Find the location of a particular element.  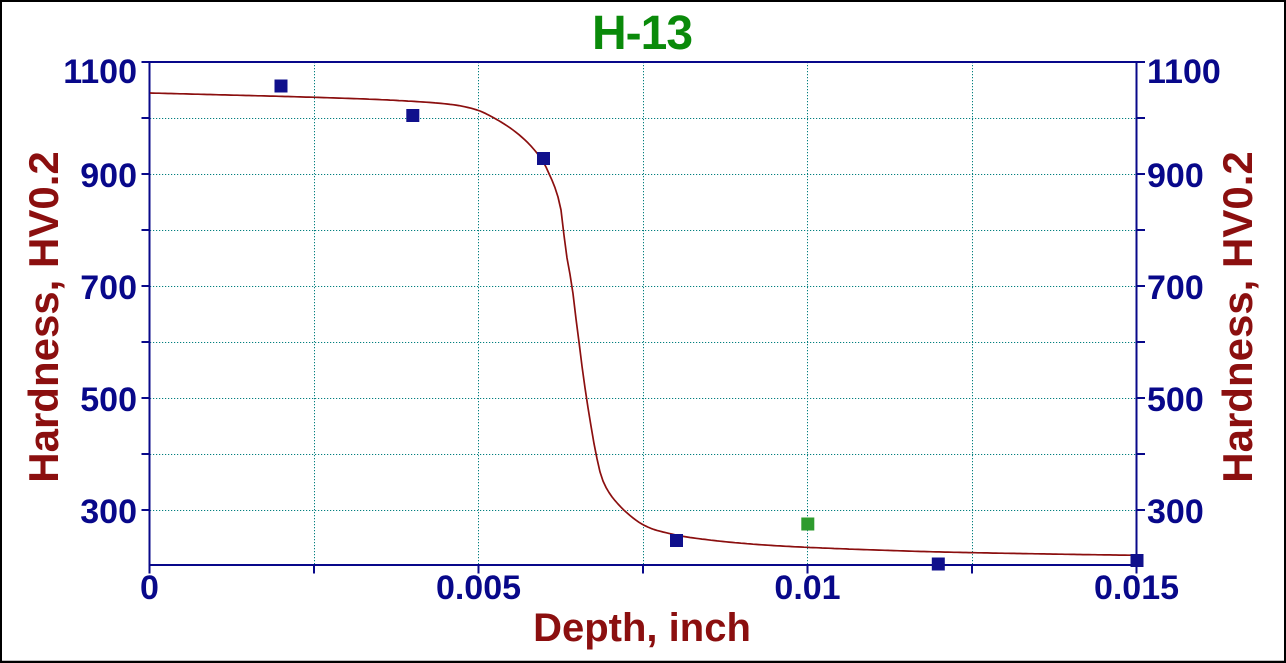

svg-text: Depth, inch is located at coordinates (642, 628).